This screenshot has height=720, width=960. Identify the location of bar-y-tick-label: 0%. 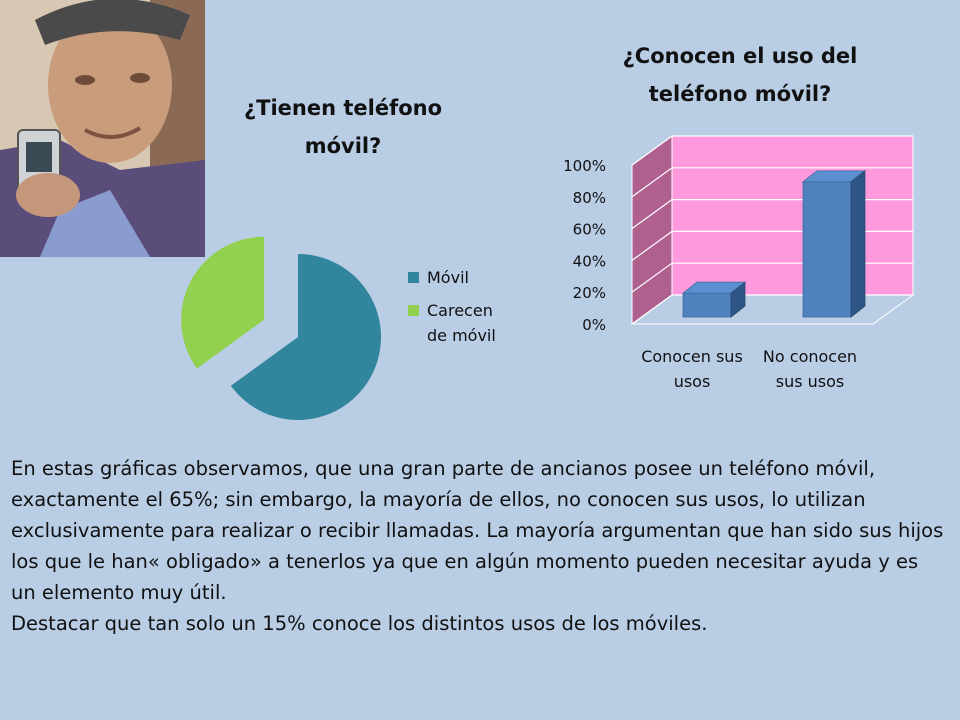
(594, 325).